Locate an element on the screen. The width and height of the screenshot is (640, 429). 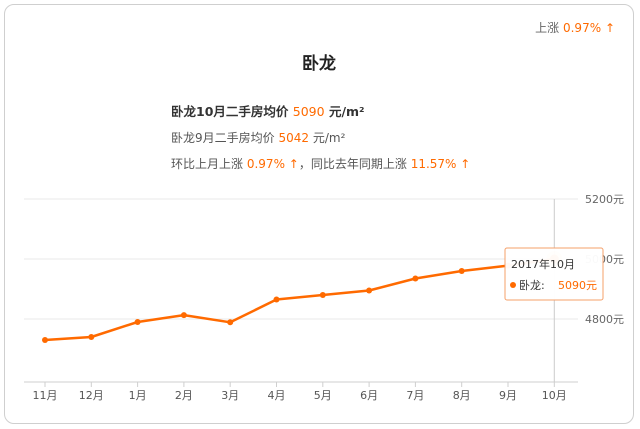
prev-price-value: 5042 is located at coordinates (294, 138).